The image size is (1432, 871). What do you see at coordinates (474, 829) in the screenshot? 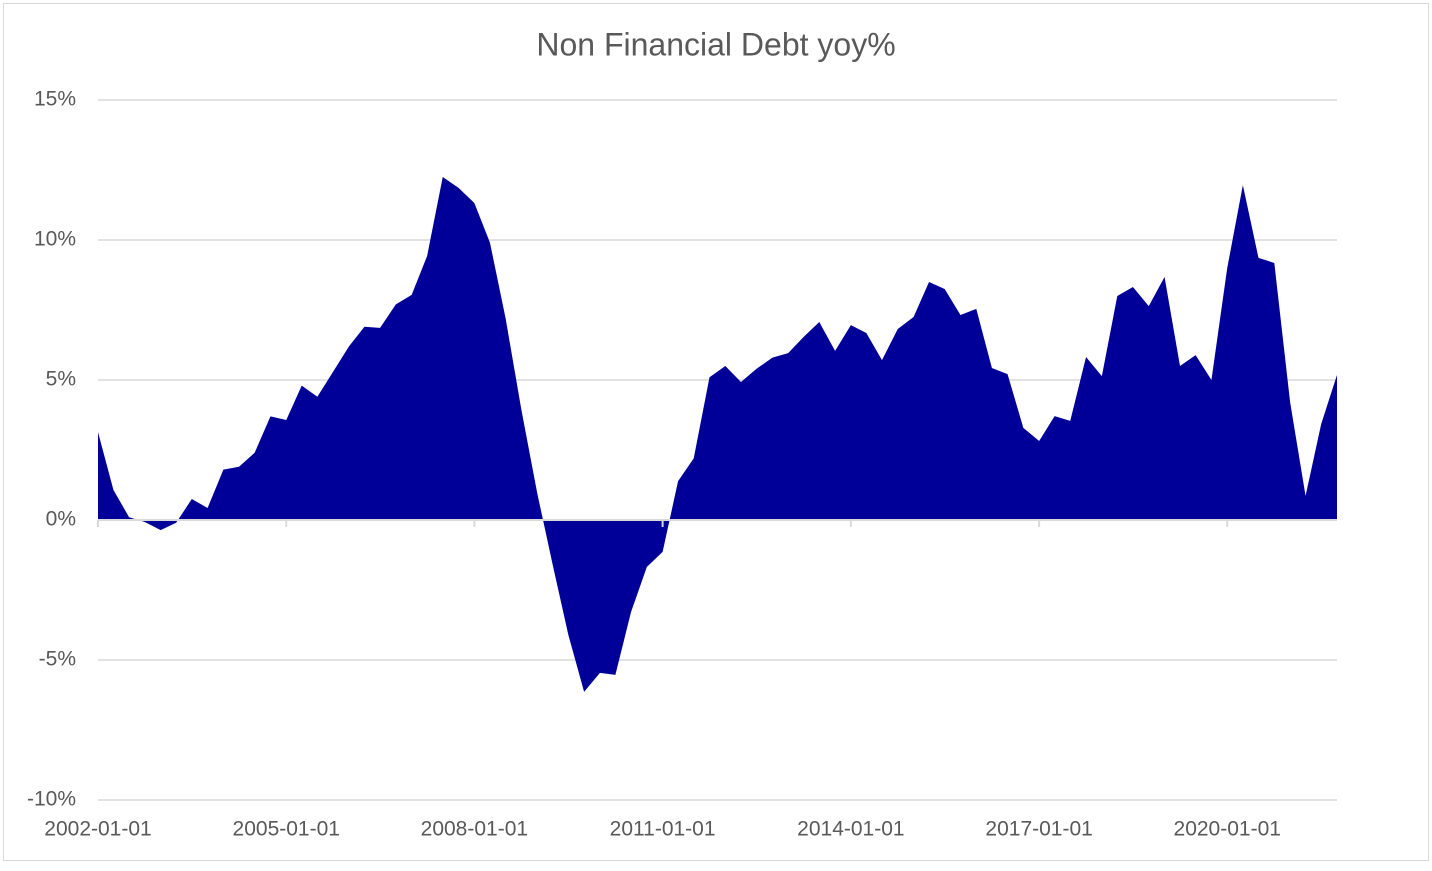
I see `x-tick-label: 2008-01-01` at bounding box center [474, 829].